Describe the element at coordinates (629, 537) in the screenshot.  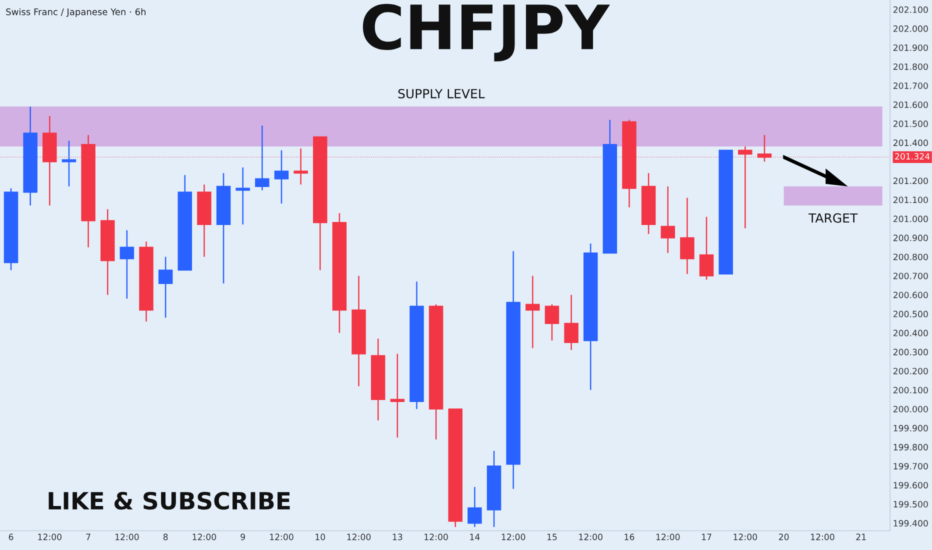
I see `x-tick-label: 16` at that location.